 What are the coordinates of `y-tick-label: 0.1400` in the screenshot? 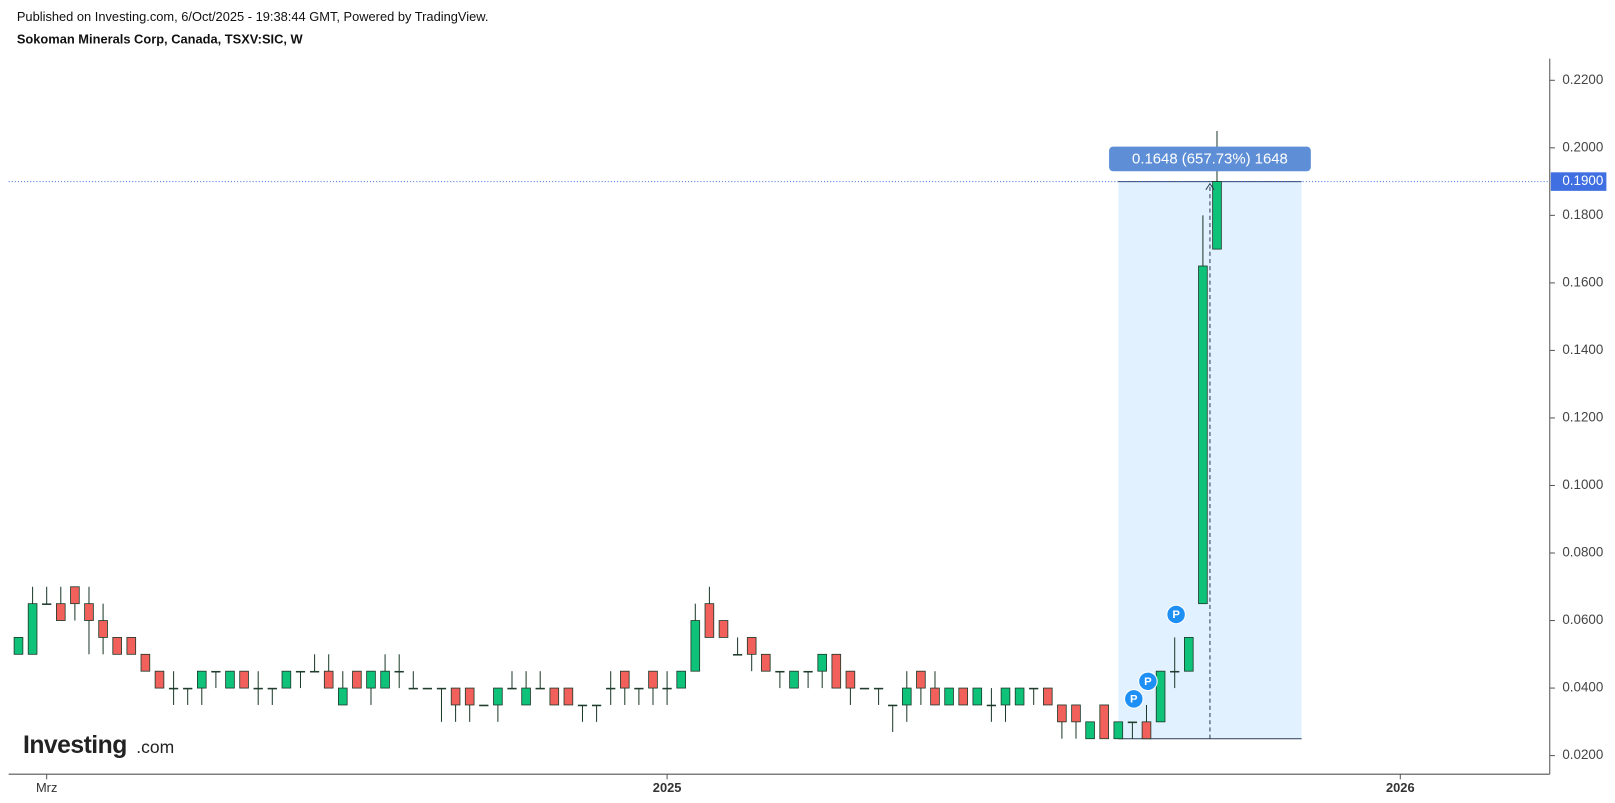 It's located at (1582, 349).